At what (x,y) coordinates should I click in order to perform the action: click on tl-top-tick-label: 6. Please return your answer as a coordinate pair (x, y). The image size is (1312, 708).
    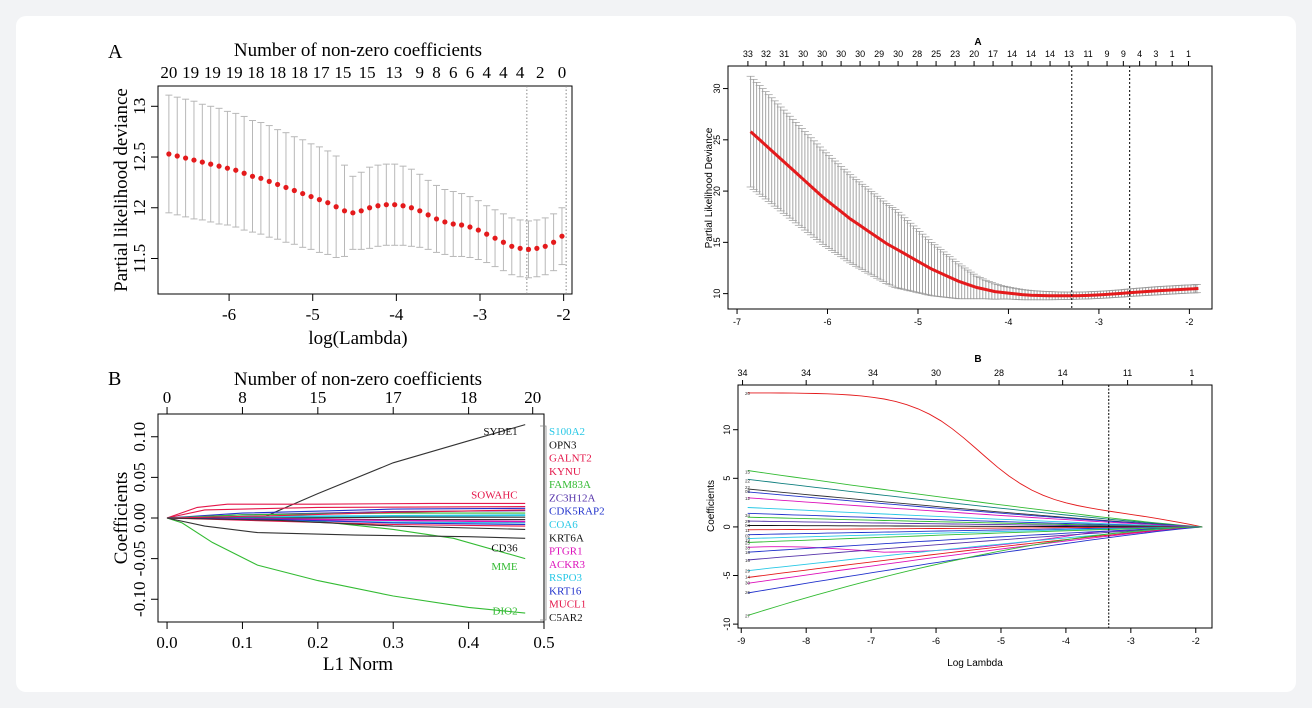
    Looking at the image, I should click on (470, 72).